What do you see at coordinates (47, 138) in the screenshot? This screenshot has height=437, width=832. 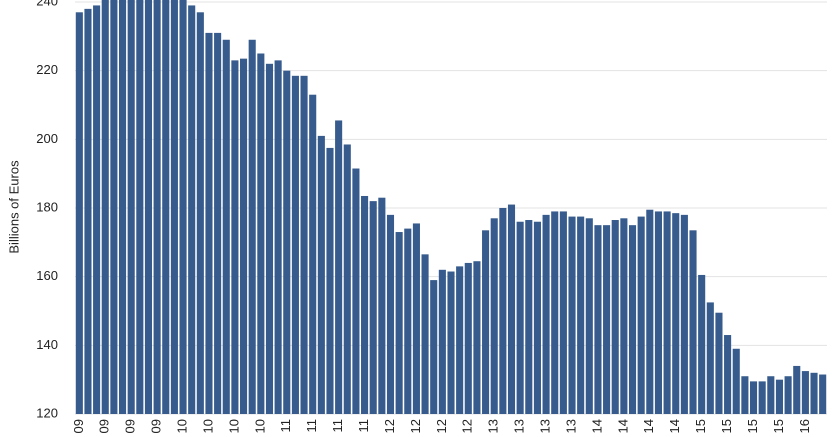 I see `y-tick-label: 200` at bounding box center [47, 138].